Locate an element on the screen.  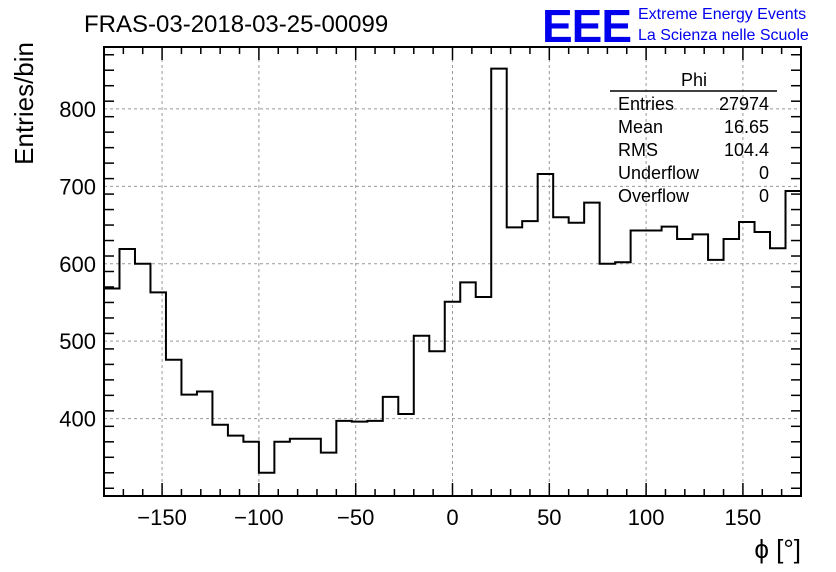
y-axis-title: Entries/bin is located at coordinates (24, 103).